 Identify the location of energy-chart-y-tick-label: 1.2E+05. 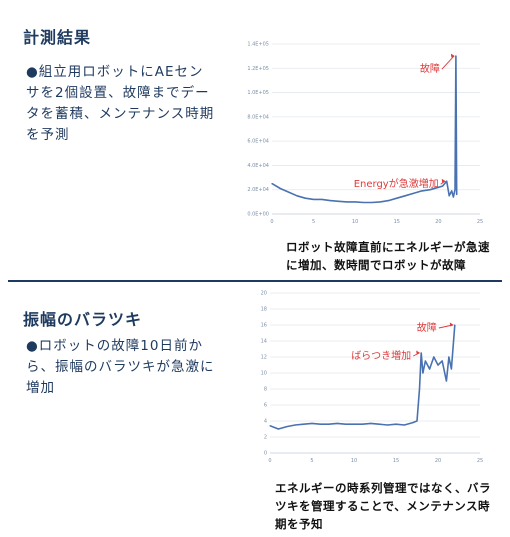
(258, 69).